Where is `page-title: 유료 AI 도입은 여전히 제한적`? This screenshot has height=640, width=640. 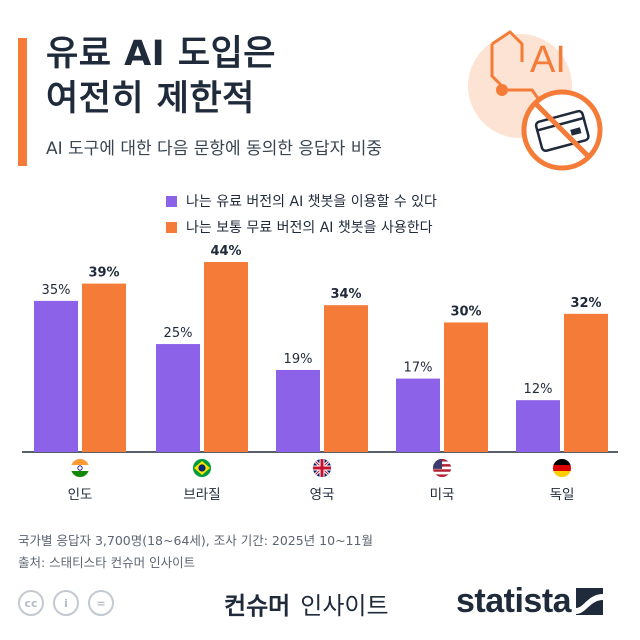 page-title: 유료 AI 도입은 여전히 제한적 is located at coordinates (161, 77).